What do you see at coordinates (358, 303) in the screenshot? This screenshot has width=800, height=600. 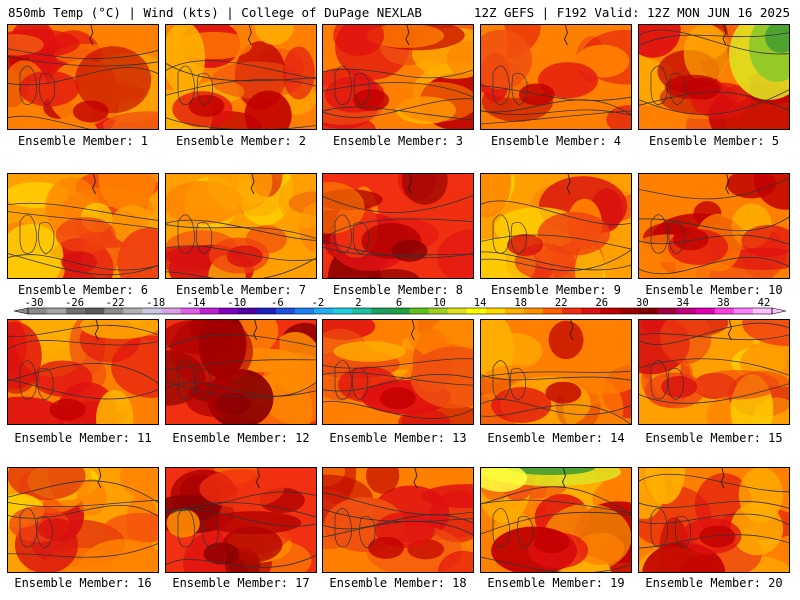 I see `colorbar-tick-label: 2` at bounding box center [358, 303].